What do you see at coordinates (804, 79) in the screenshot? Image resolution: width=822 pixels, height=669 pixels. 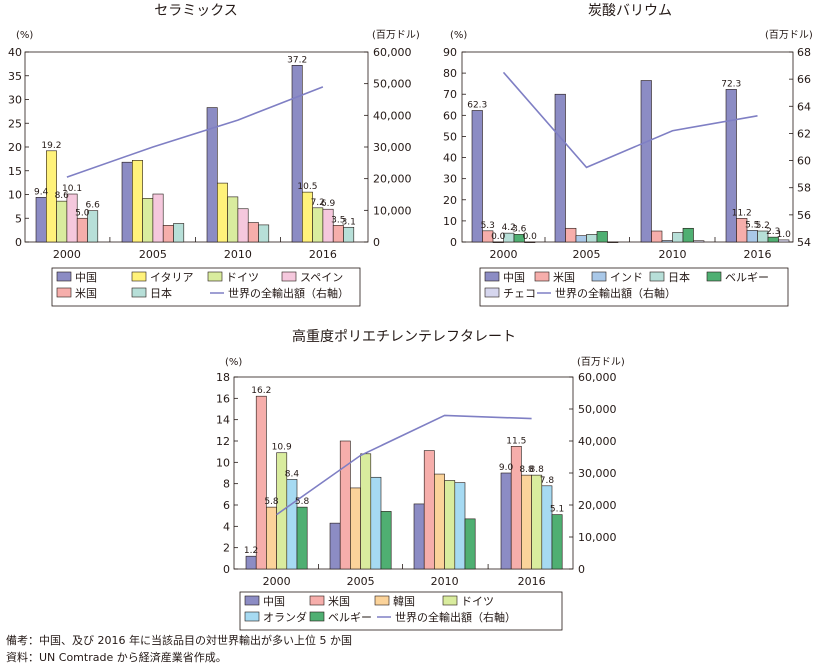 I see `y-tick-label-right: 66` at bounding box center [804, 79].